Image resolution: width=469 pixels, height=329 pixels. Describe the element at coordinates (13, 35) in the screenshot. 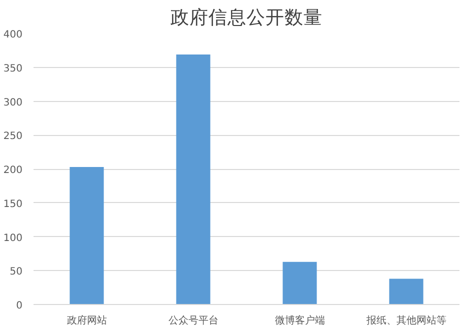

I see `y-tick-label: 400` at that location.